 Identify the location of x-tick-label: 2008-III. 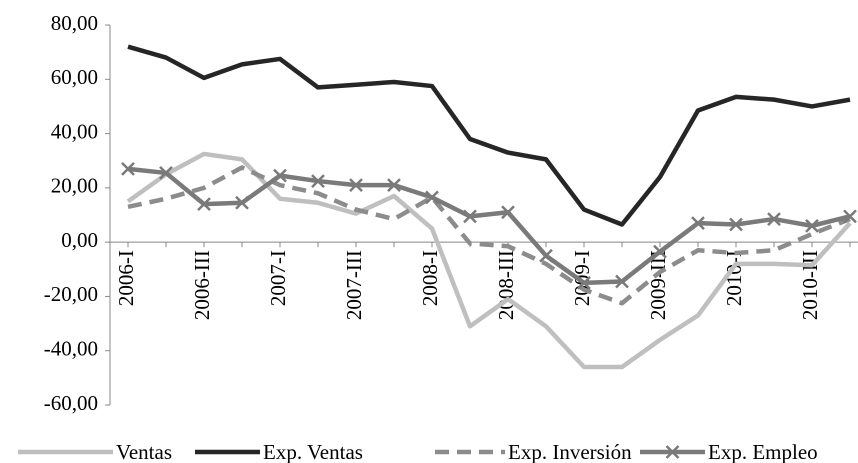
(506, 285).